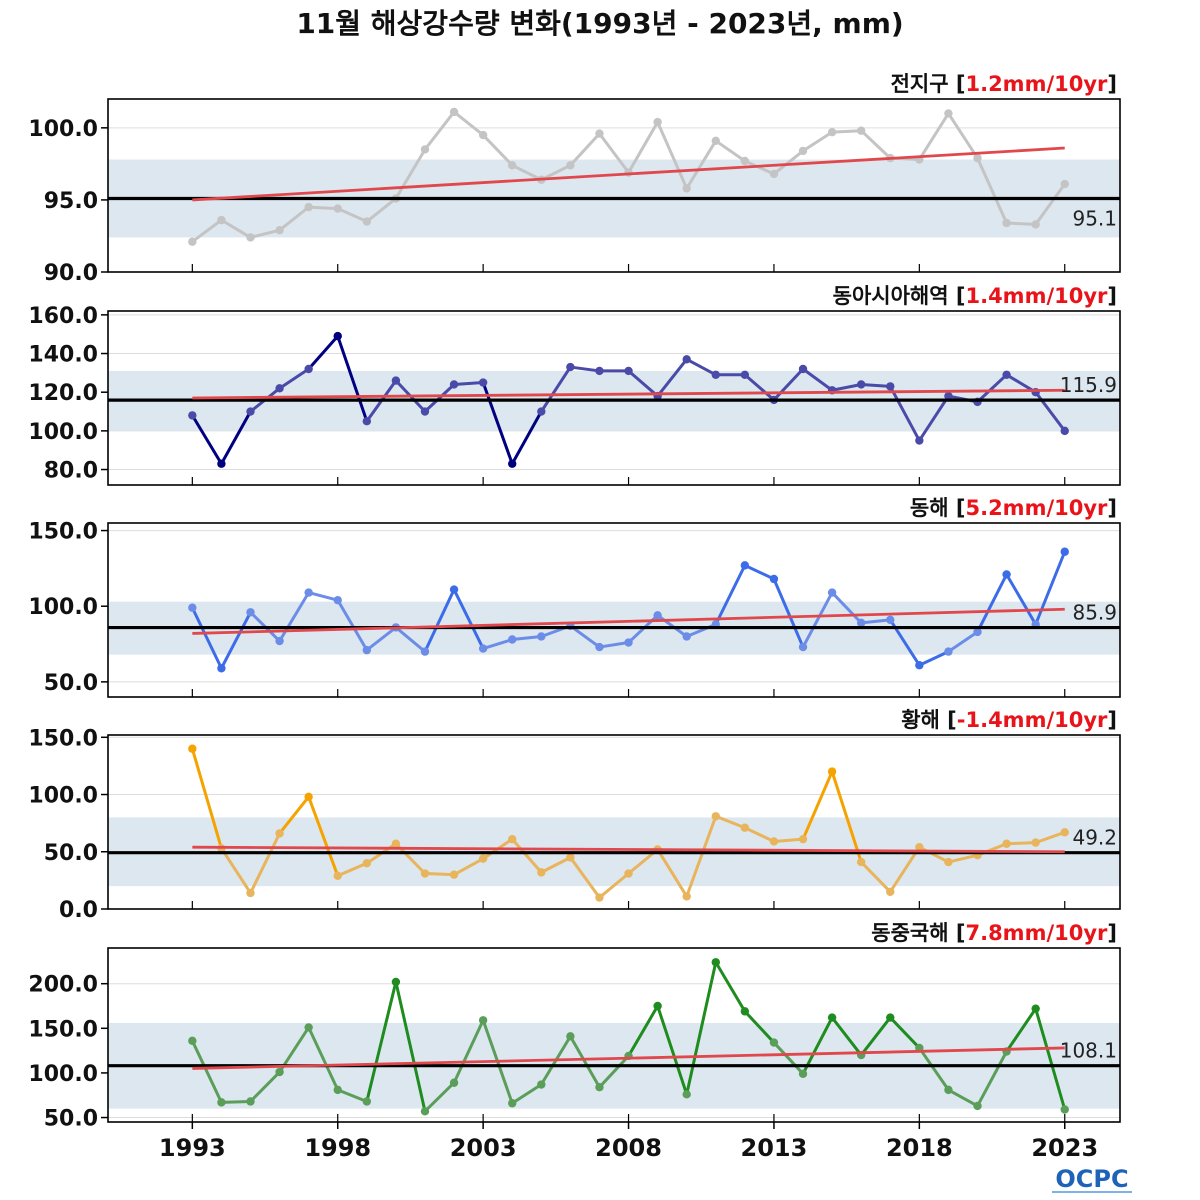 Image resolution: width=1200 pixels, height=1200 pixels. I want to click on trend-value: 7.8mm/10yr, so click(1036, 933).